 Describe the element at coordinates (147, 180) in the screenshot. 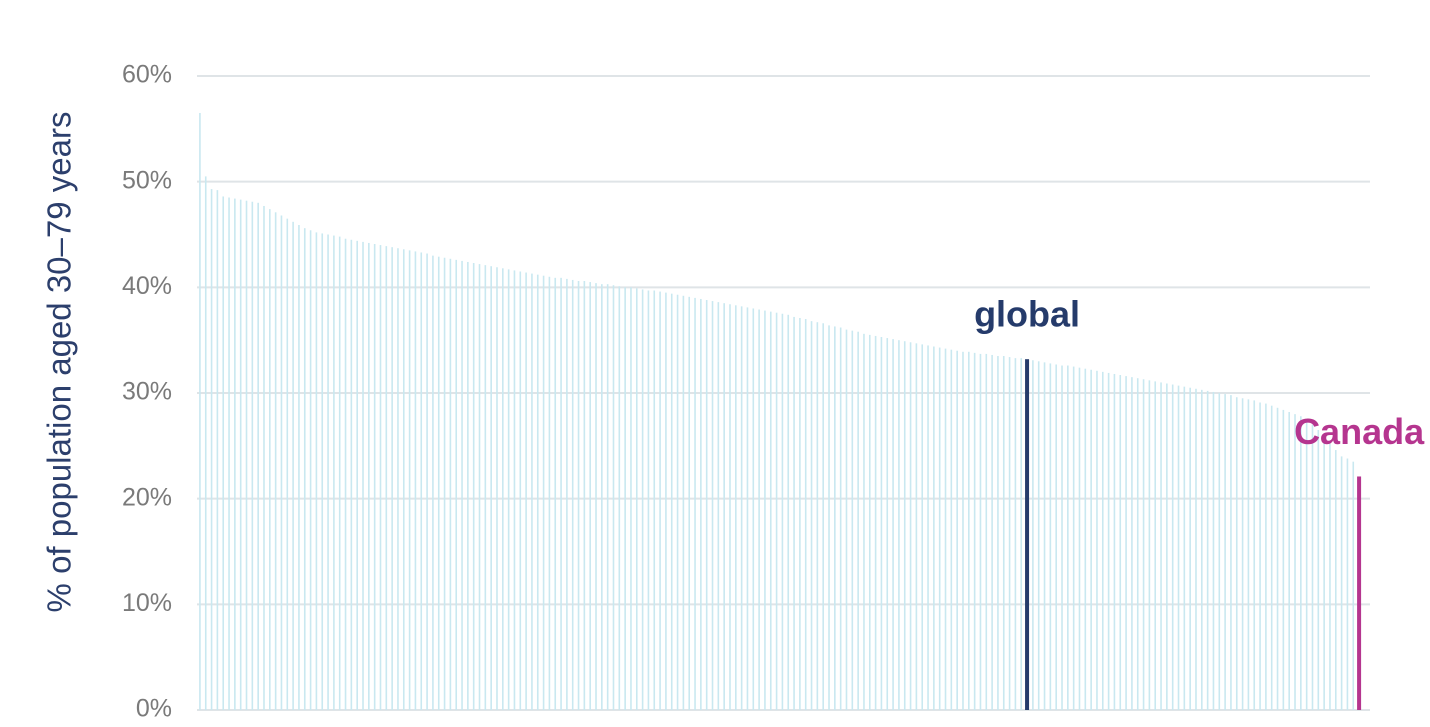

I see `y-tick-label: 50%` at that location.